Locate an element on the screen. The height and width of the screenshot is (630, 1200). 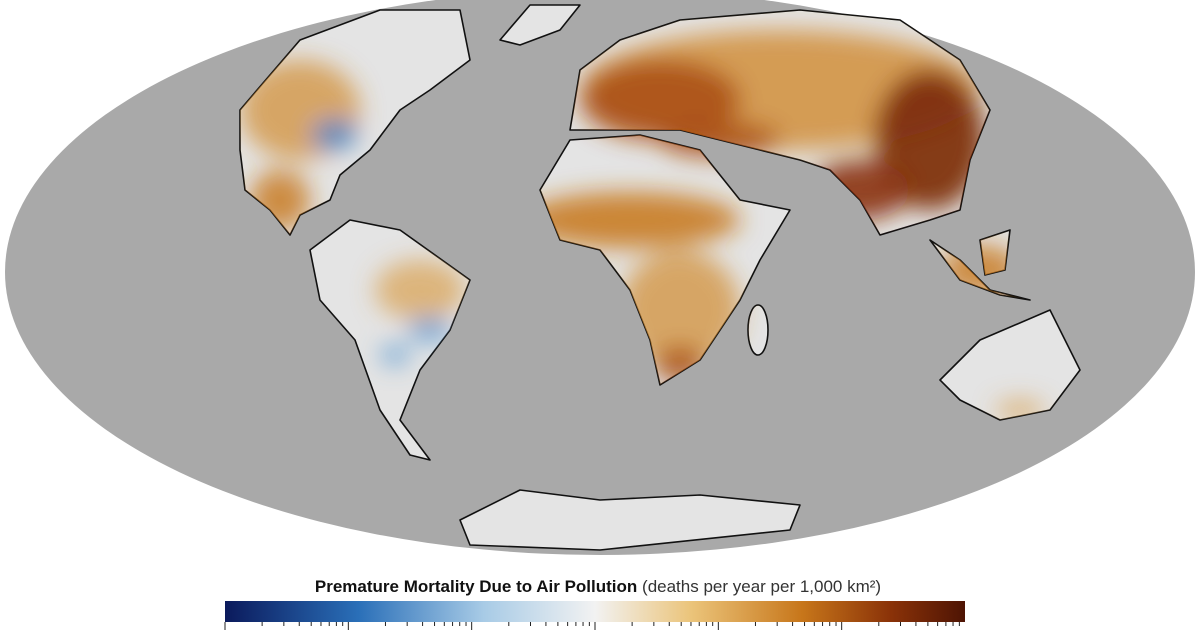
legend-title-main: Premature Mortality Due to Air Pollution is located at coordinates (476, 586).